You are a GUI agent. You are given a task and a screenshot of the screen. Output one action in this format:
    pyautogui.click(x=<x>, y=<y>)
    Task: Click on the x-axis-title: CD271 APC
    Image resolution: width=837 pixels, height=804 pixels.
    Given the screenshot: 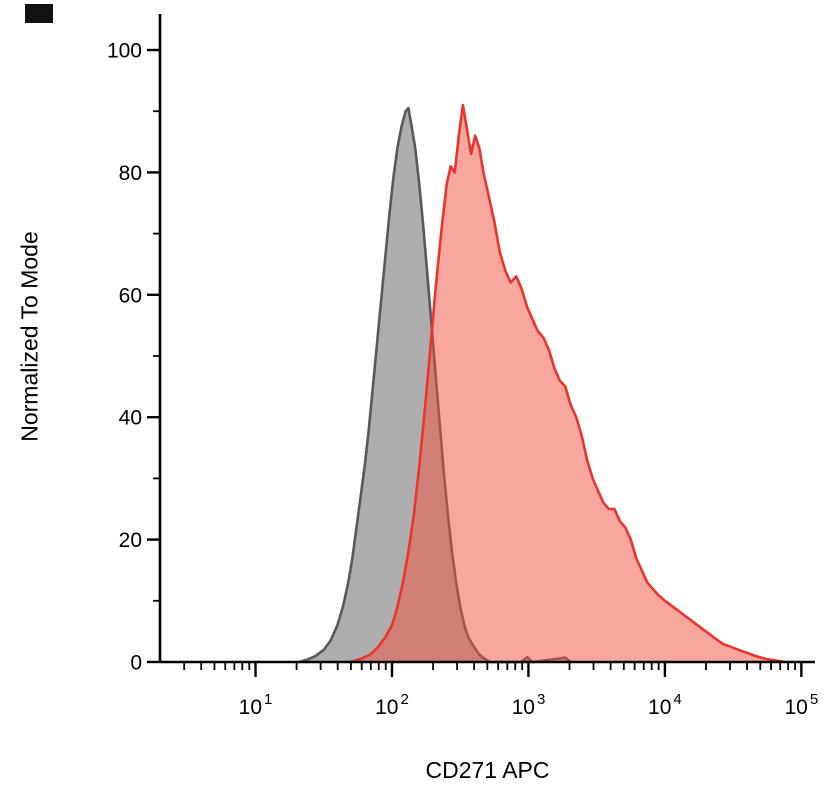 What is the action you would take?
    pyautogui.click(x=487, y=770)
    